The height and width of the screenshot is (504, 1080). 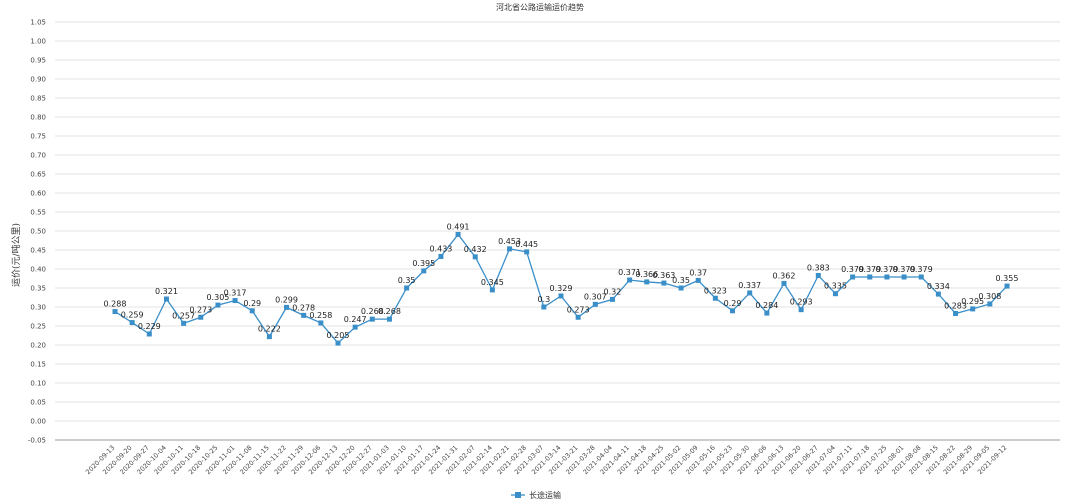 I want to click on data-label: 0.229, so click(x=149, y=326).